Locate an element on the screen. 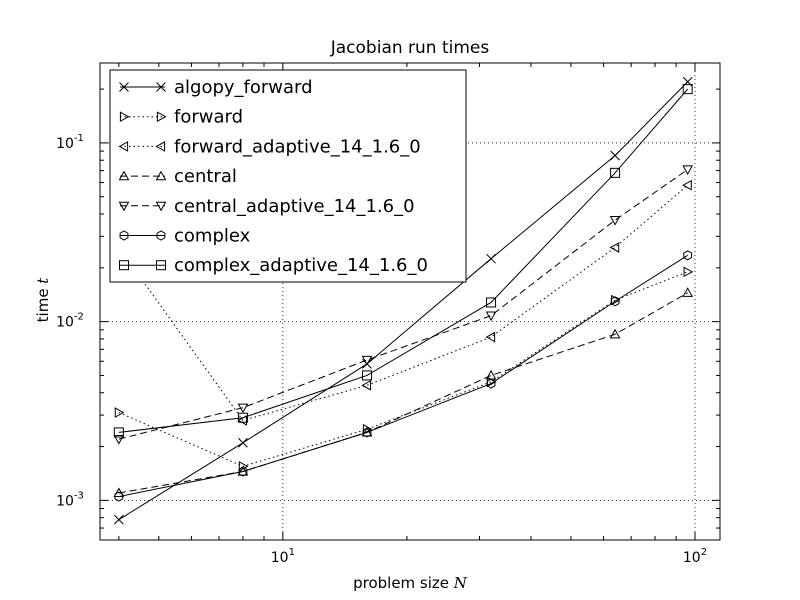  legend-item: complex is located at coordinates (185, 236).